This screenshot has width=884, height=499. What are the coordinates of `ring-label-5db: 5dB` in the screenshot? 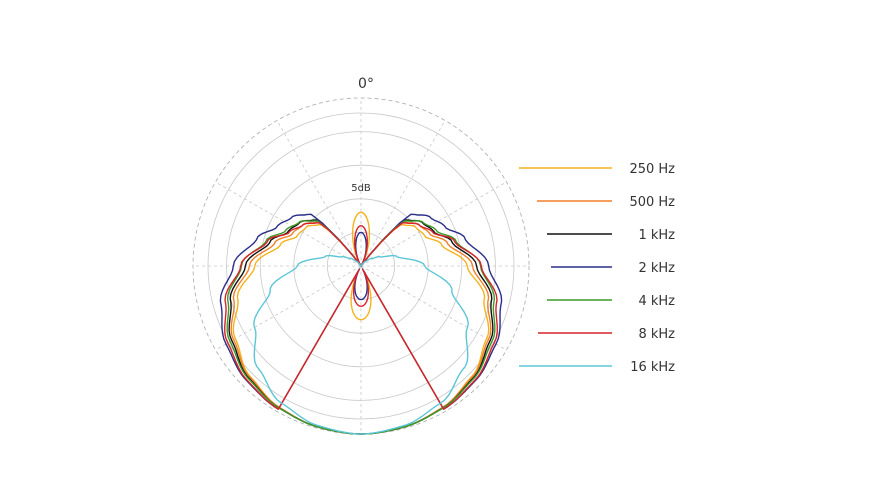 It's located at (361, 188).